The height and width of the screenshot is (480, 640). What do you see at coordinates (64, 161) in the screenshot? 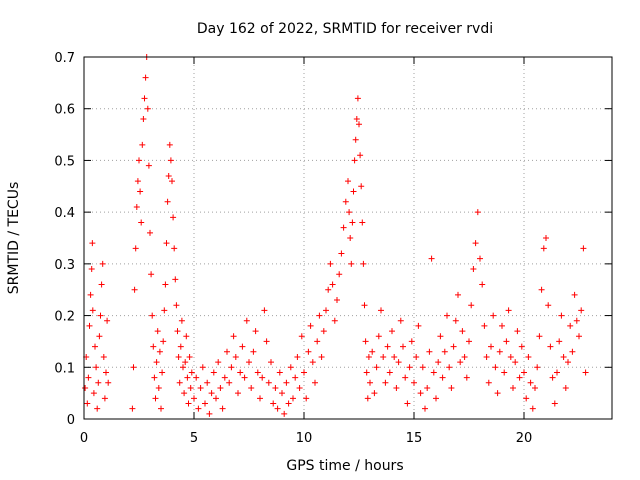
I see `y-tick-label: 0.5` at bounding box center [64, 161].